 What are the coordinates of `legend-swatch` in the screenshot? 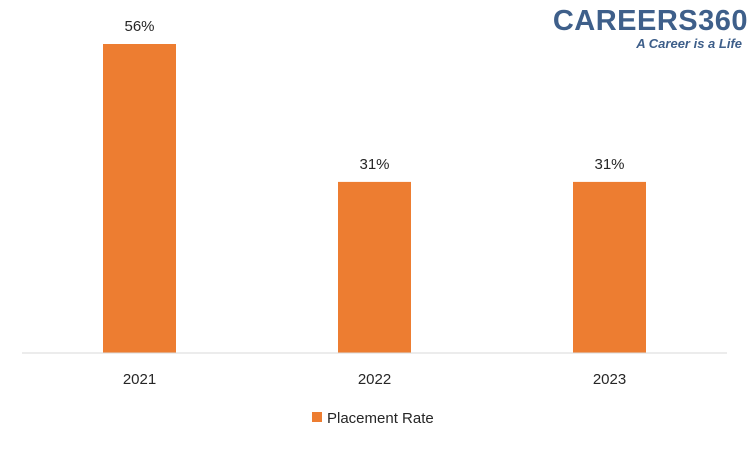 It's located at (317, 417).